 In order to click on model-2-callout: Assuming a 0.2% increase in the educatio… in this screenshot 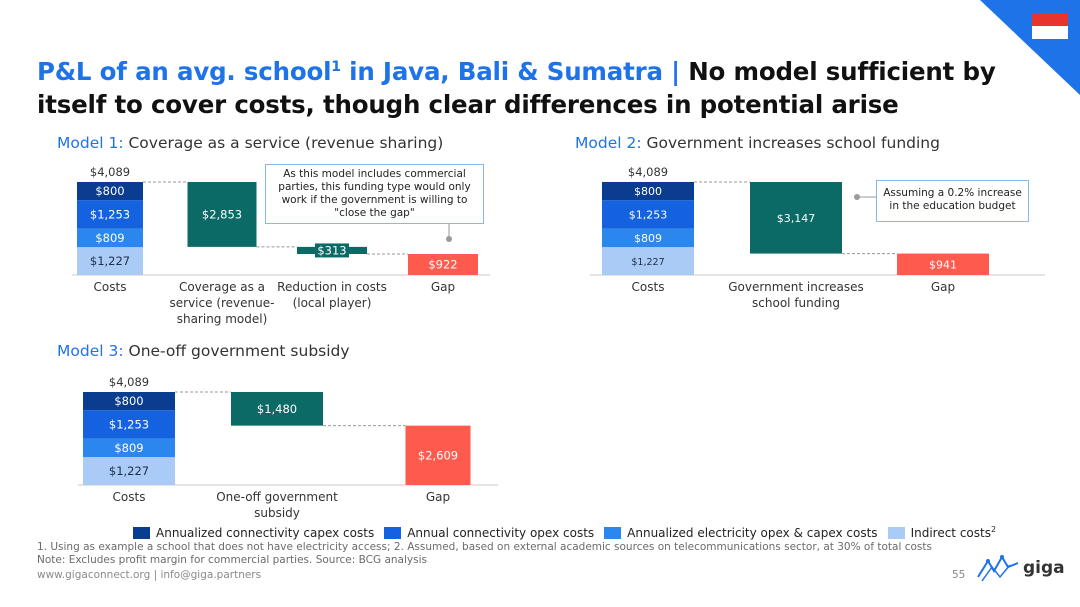, I will do `click(952, 201)`.